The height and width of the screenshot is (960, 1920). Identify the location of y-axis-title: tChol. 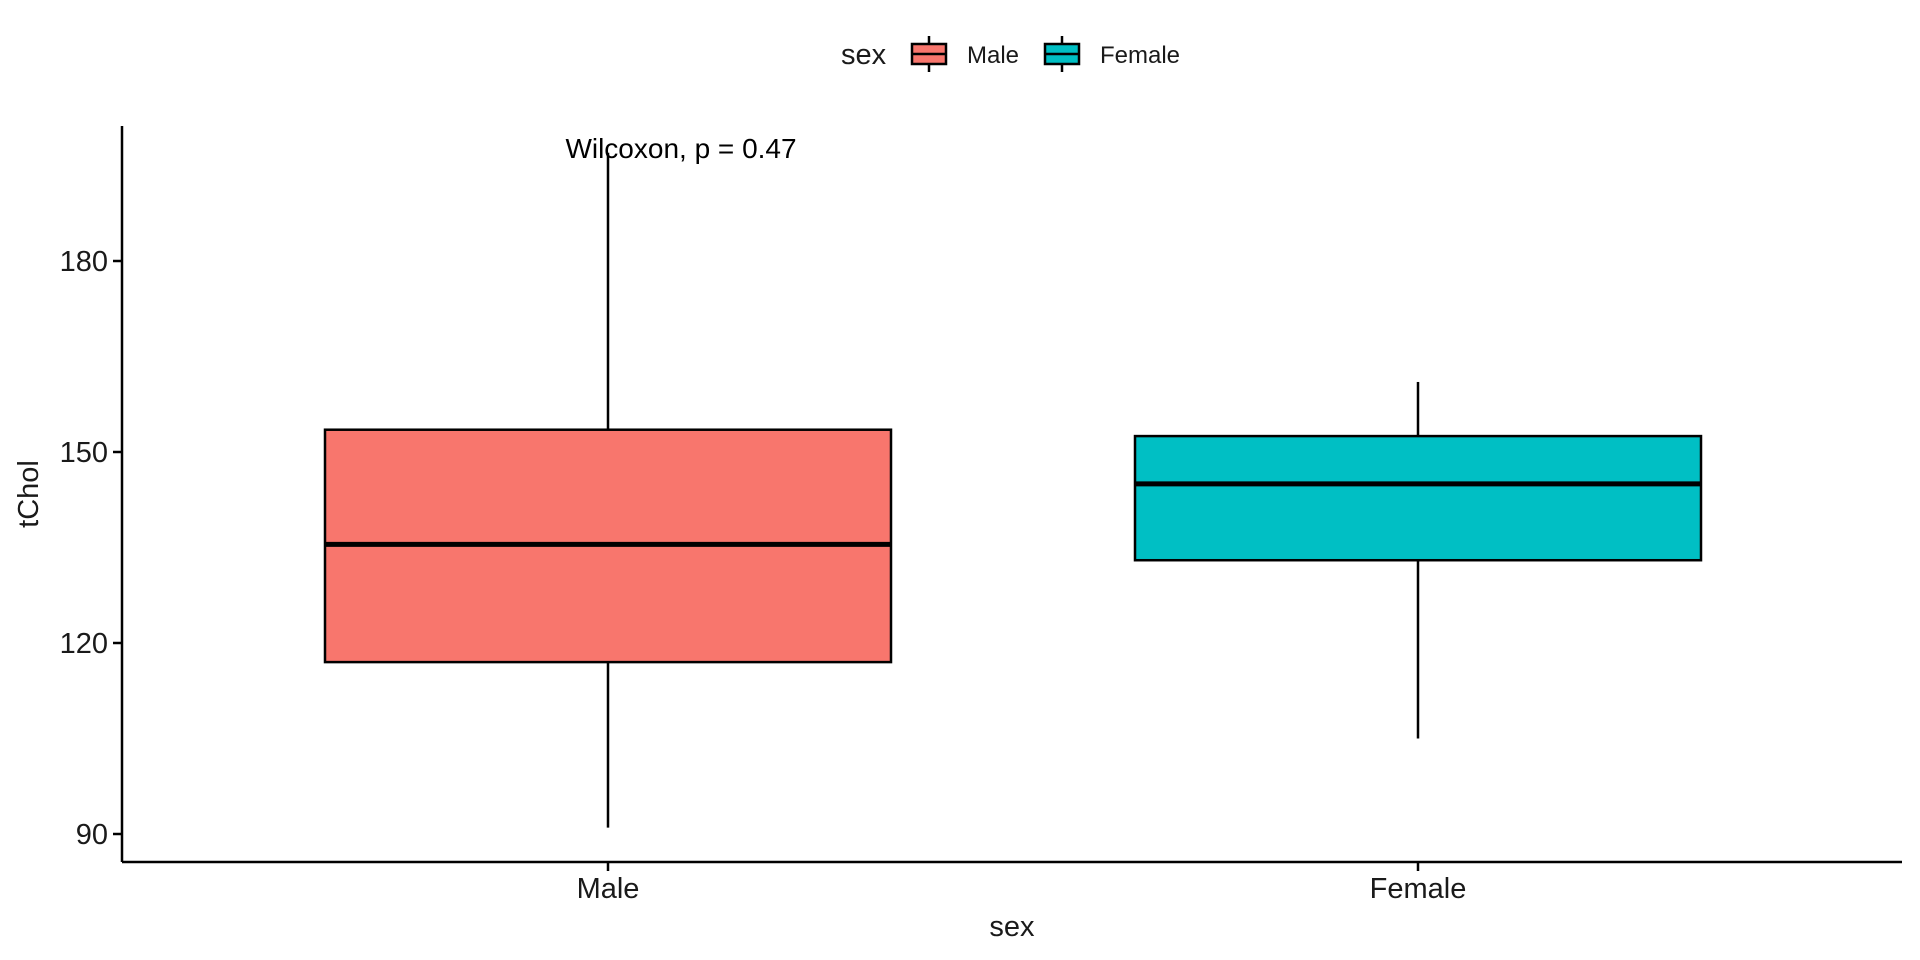
(29, 494).